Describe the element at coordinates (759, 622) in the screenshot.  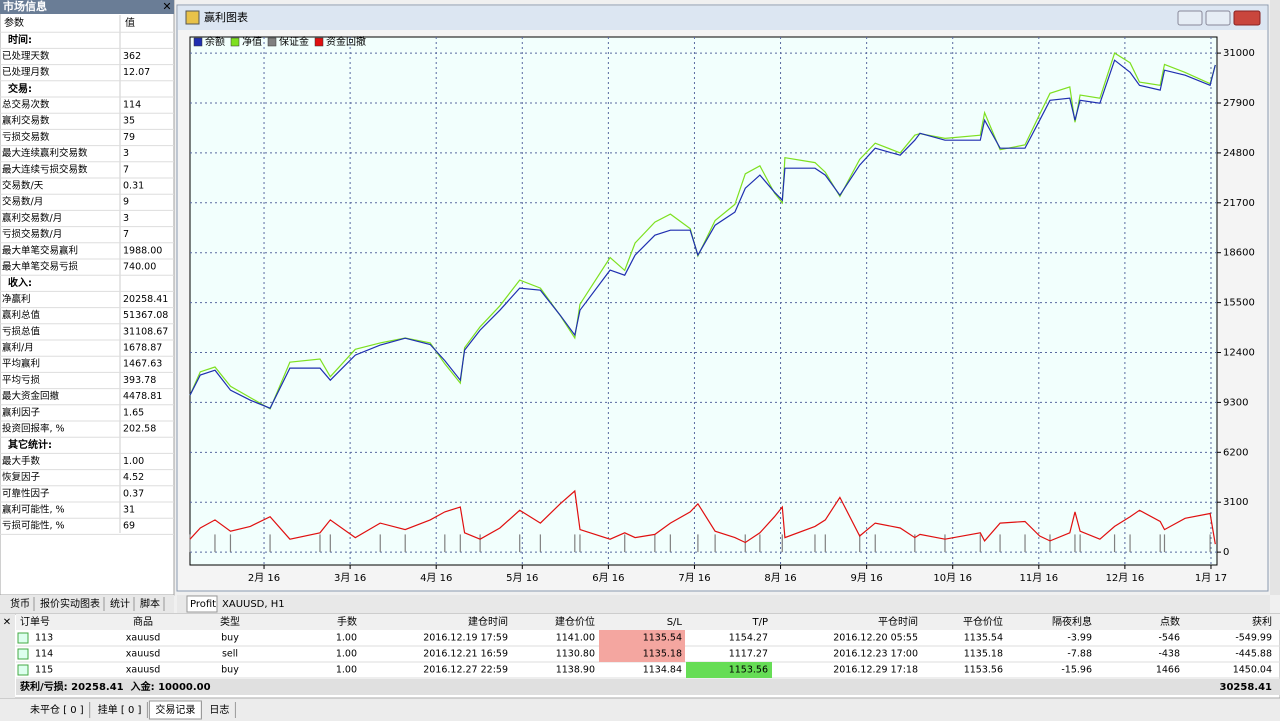
I see `table-header: T/P` at that location.